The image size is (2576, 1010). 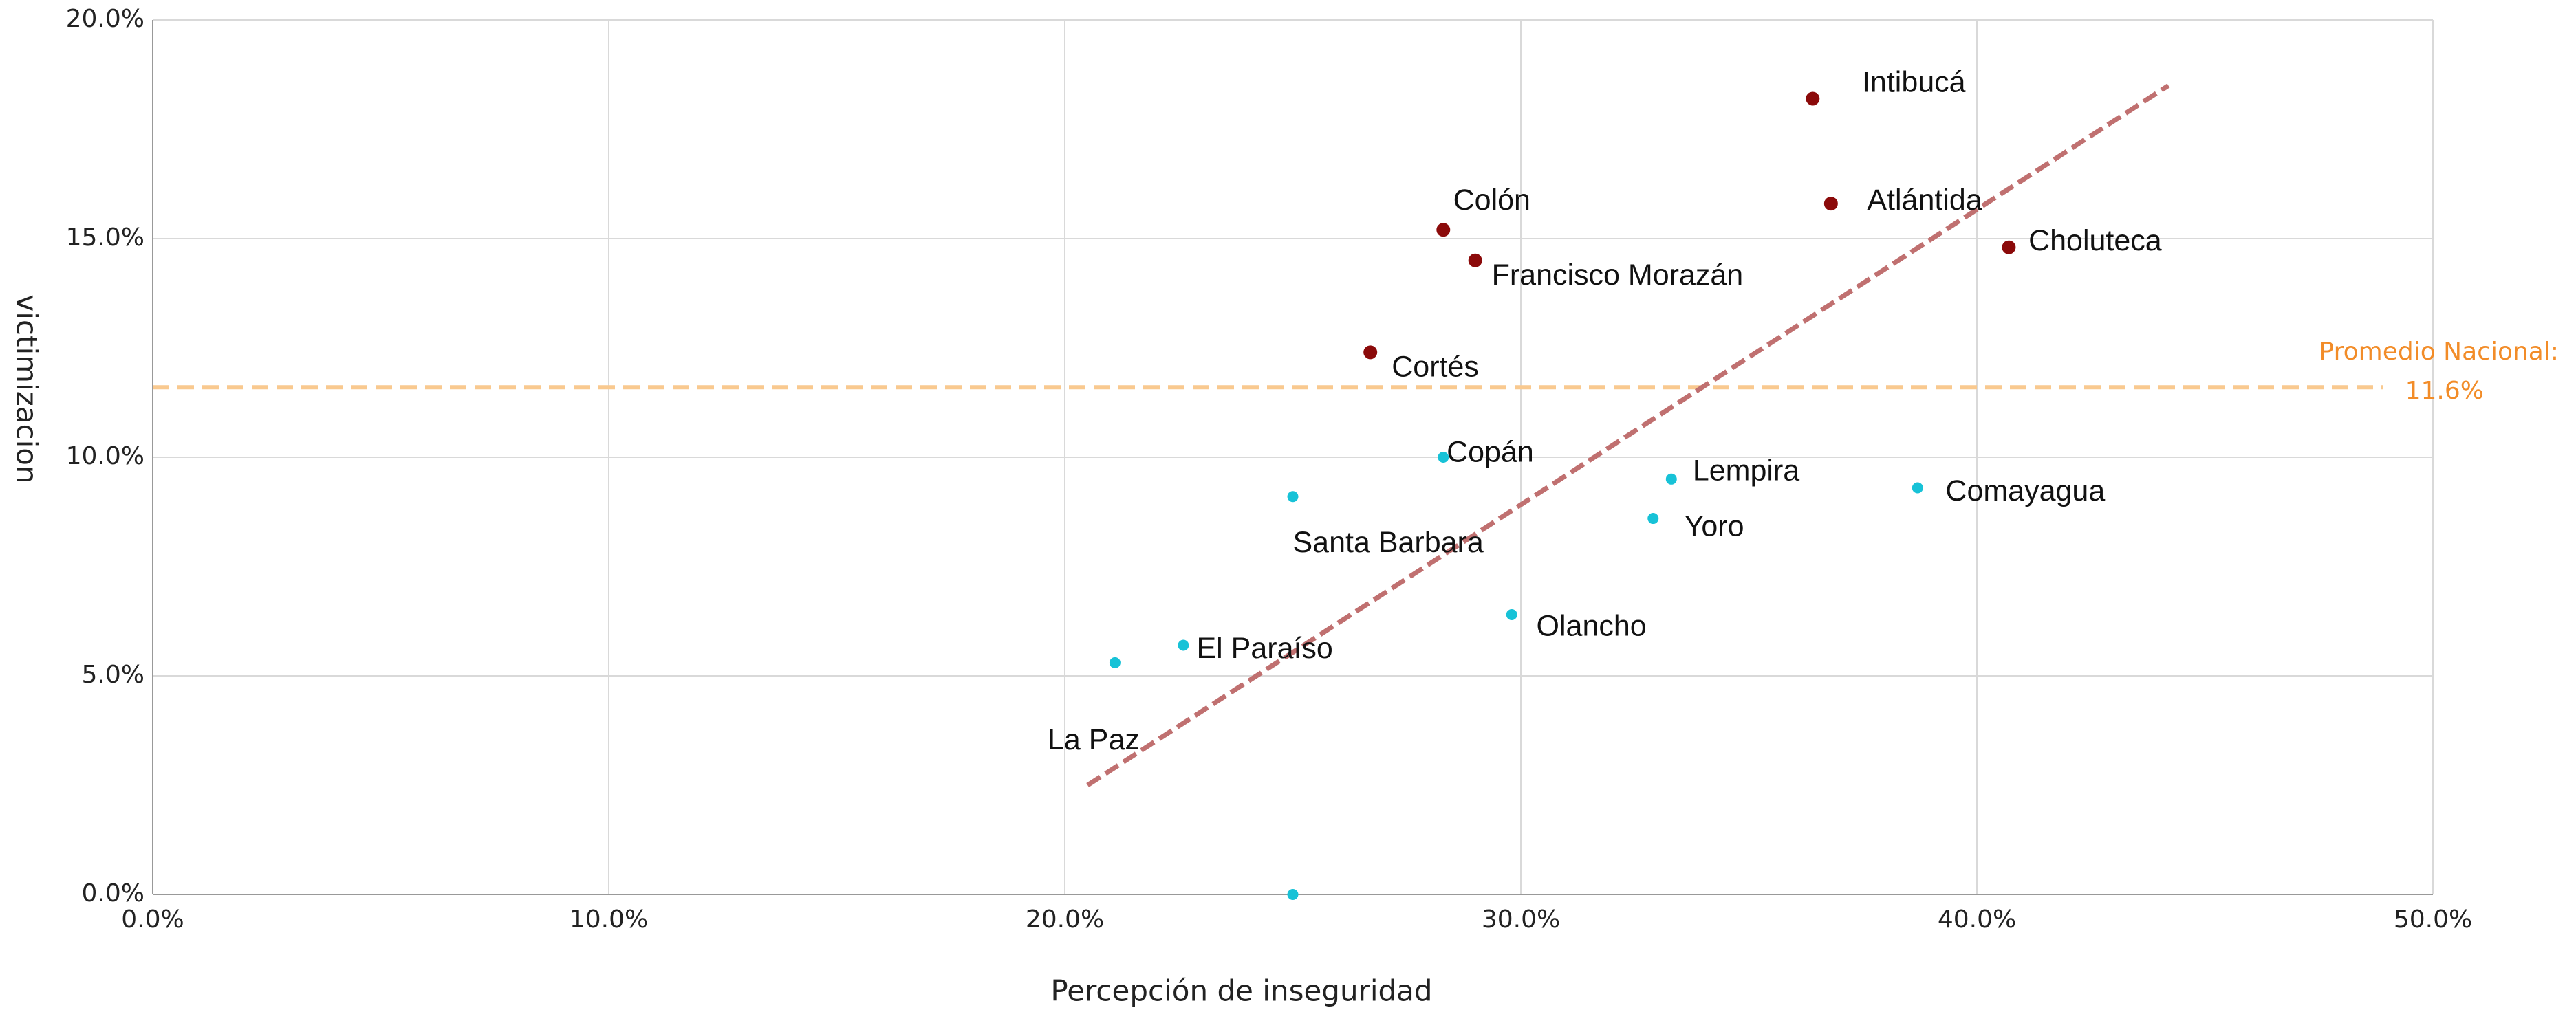 I want to click on x-tick-label: 30.0%, so click(x=1521, y=919).